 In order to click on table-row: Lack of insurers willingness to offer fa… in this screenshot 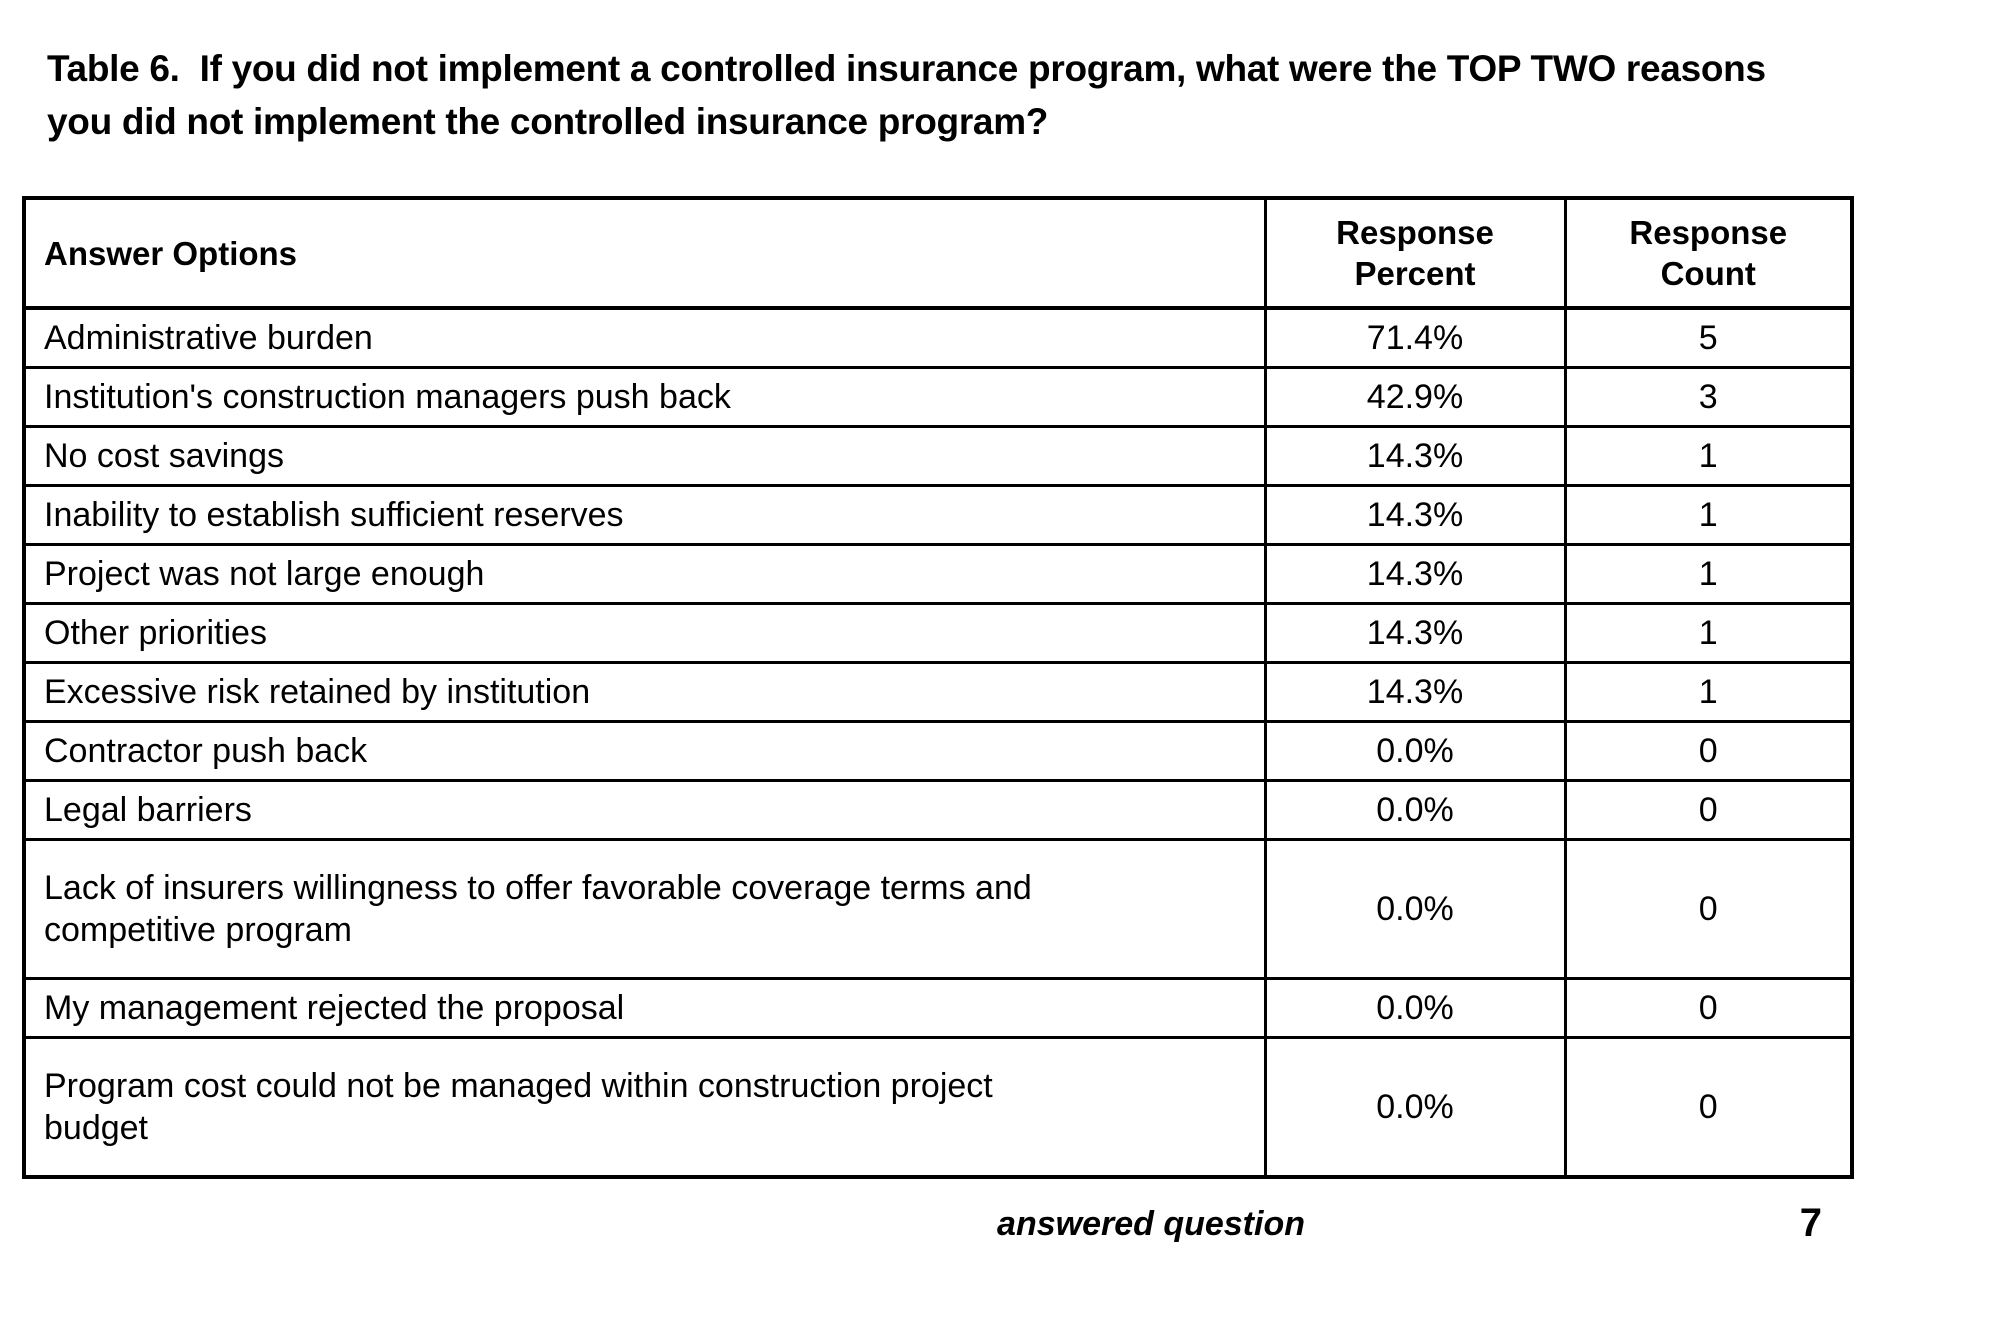, I will do `click(938, 909)`.